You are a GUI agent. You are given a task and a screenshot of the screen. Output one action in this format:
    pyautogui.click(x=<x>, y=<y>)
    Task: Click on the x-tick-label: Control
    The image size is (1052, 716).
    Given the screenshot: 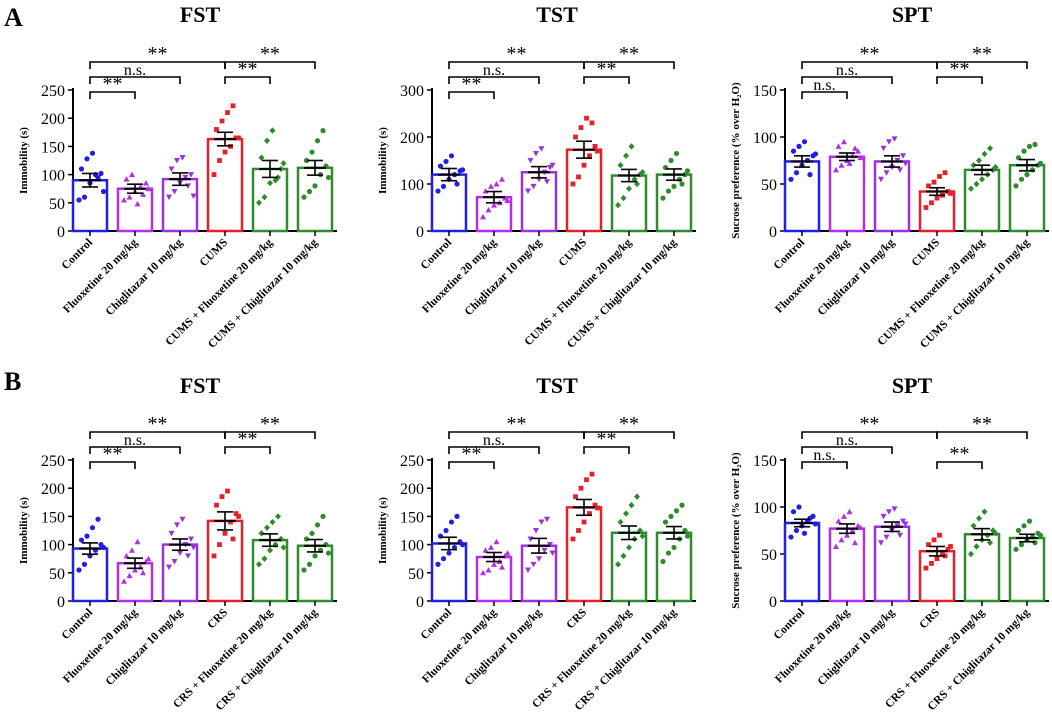 What is the action you would take?
    pyautogui.click(x=789, y=254)
    